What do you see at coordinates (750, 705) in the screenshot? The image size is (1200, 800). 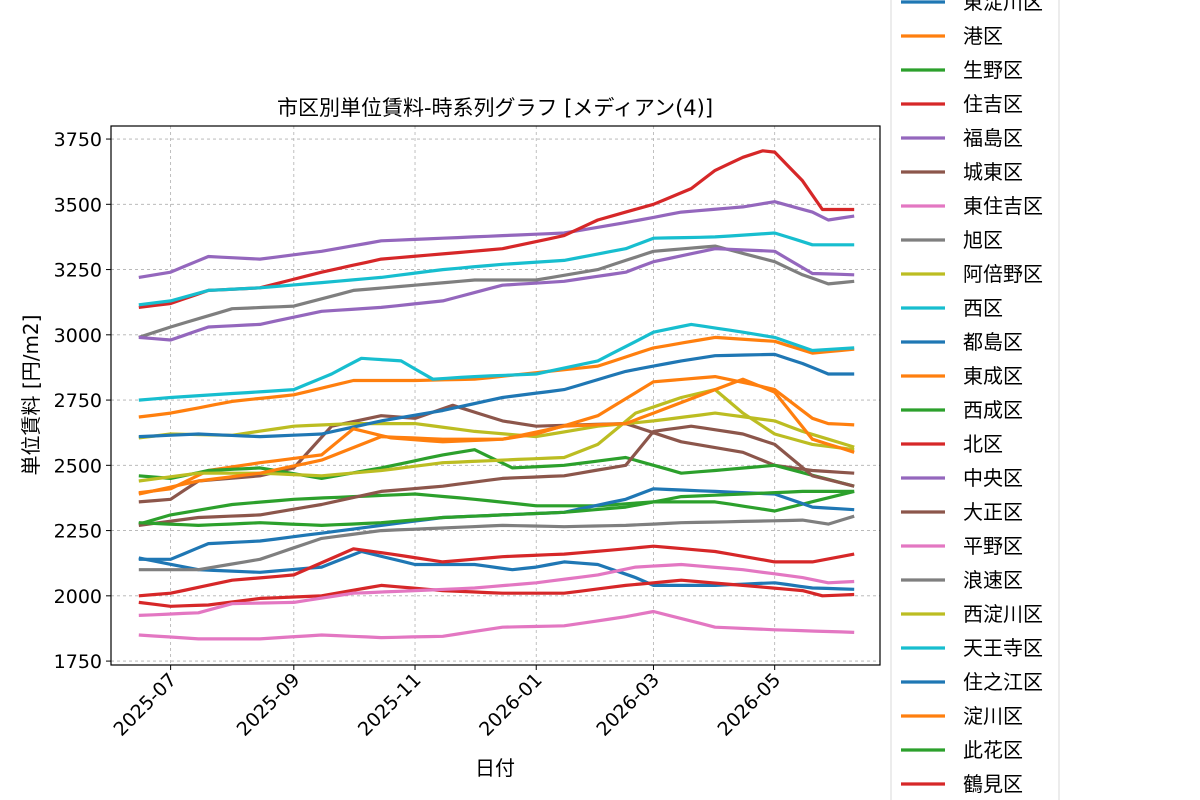 I see `x-tick-label: 2026-05` at bounding box center [750, 705].